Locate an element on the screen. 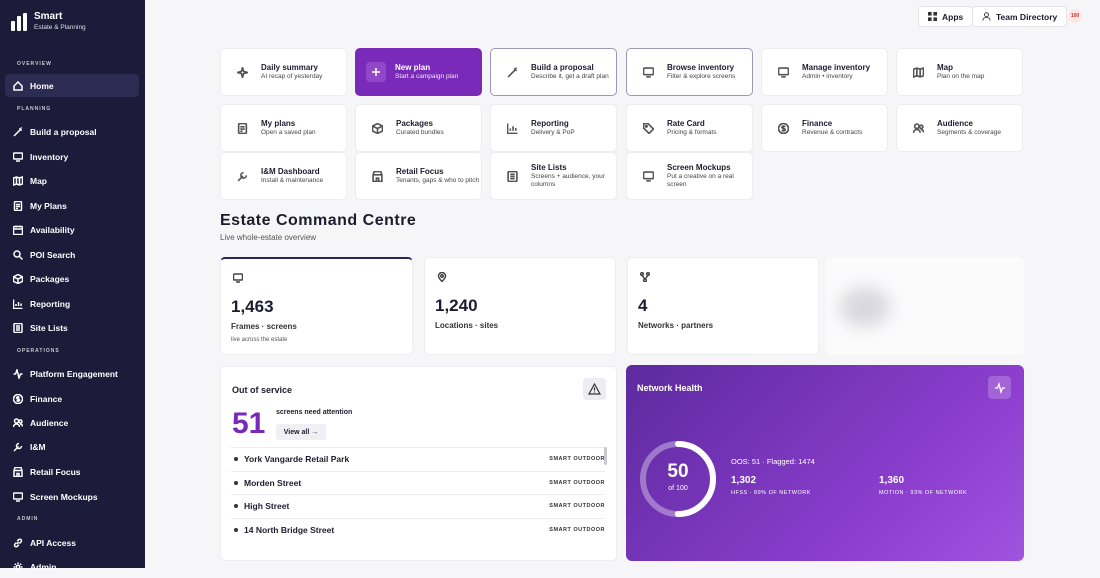 Image resolution: width=1100 pixels, height=578 pixels. table-row: Morden Street SMART OUTDOOR is located at coordinates (418, 482).